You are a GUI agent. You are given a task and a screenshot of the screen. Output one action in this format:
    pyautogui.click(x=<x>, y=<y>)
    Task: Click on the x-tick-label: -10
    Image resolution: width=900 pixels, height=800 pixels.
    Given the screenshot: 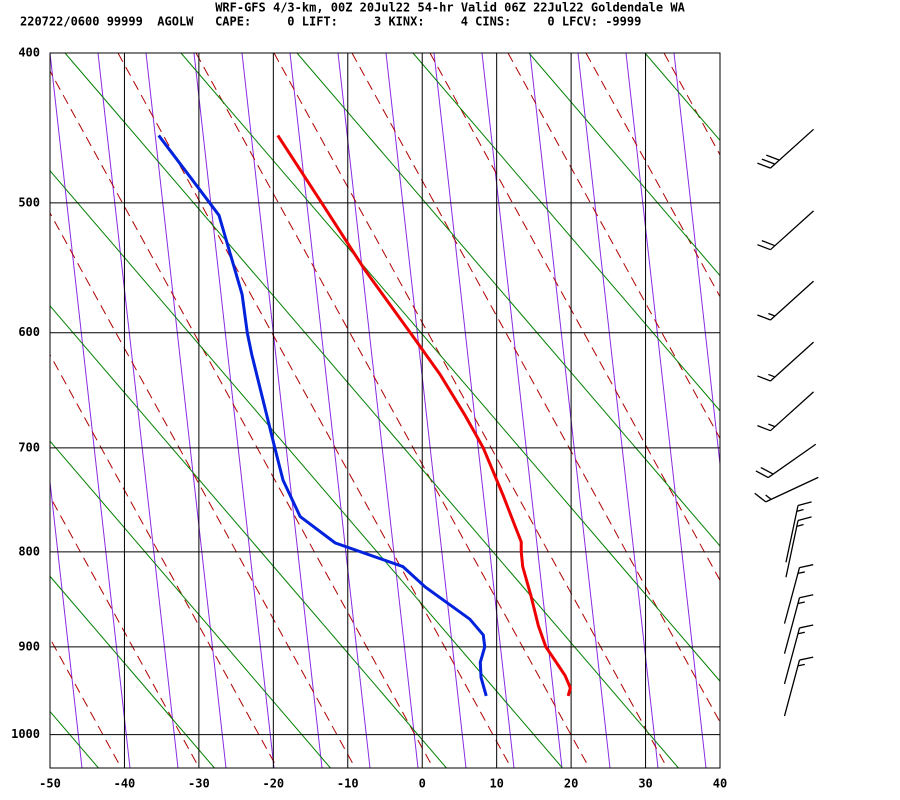 What is the action you would take?
    pyautogui.click(x=348, y=784)
    